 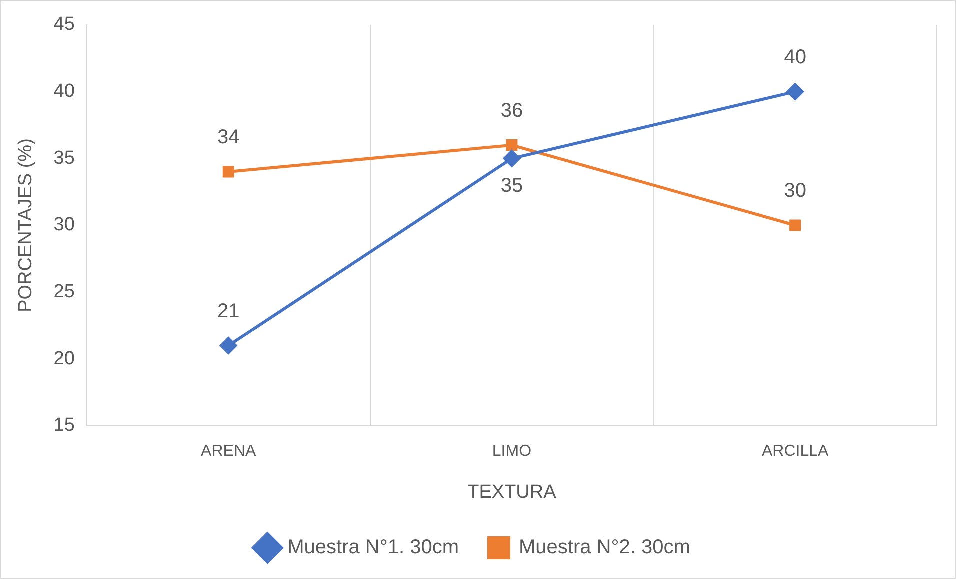 I want to click on y-tick-label: 30, so click(x=64, y=225).